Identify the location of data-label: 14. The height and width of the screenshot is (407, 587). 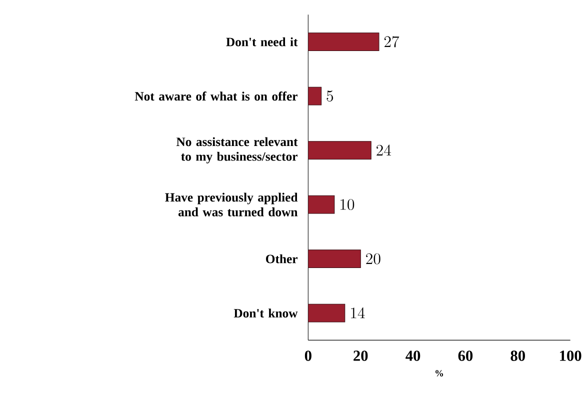
(358, 312).